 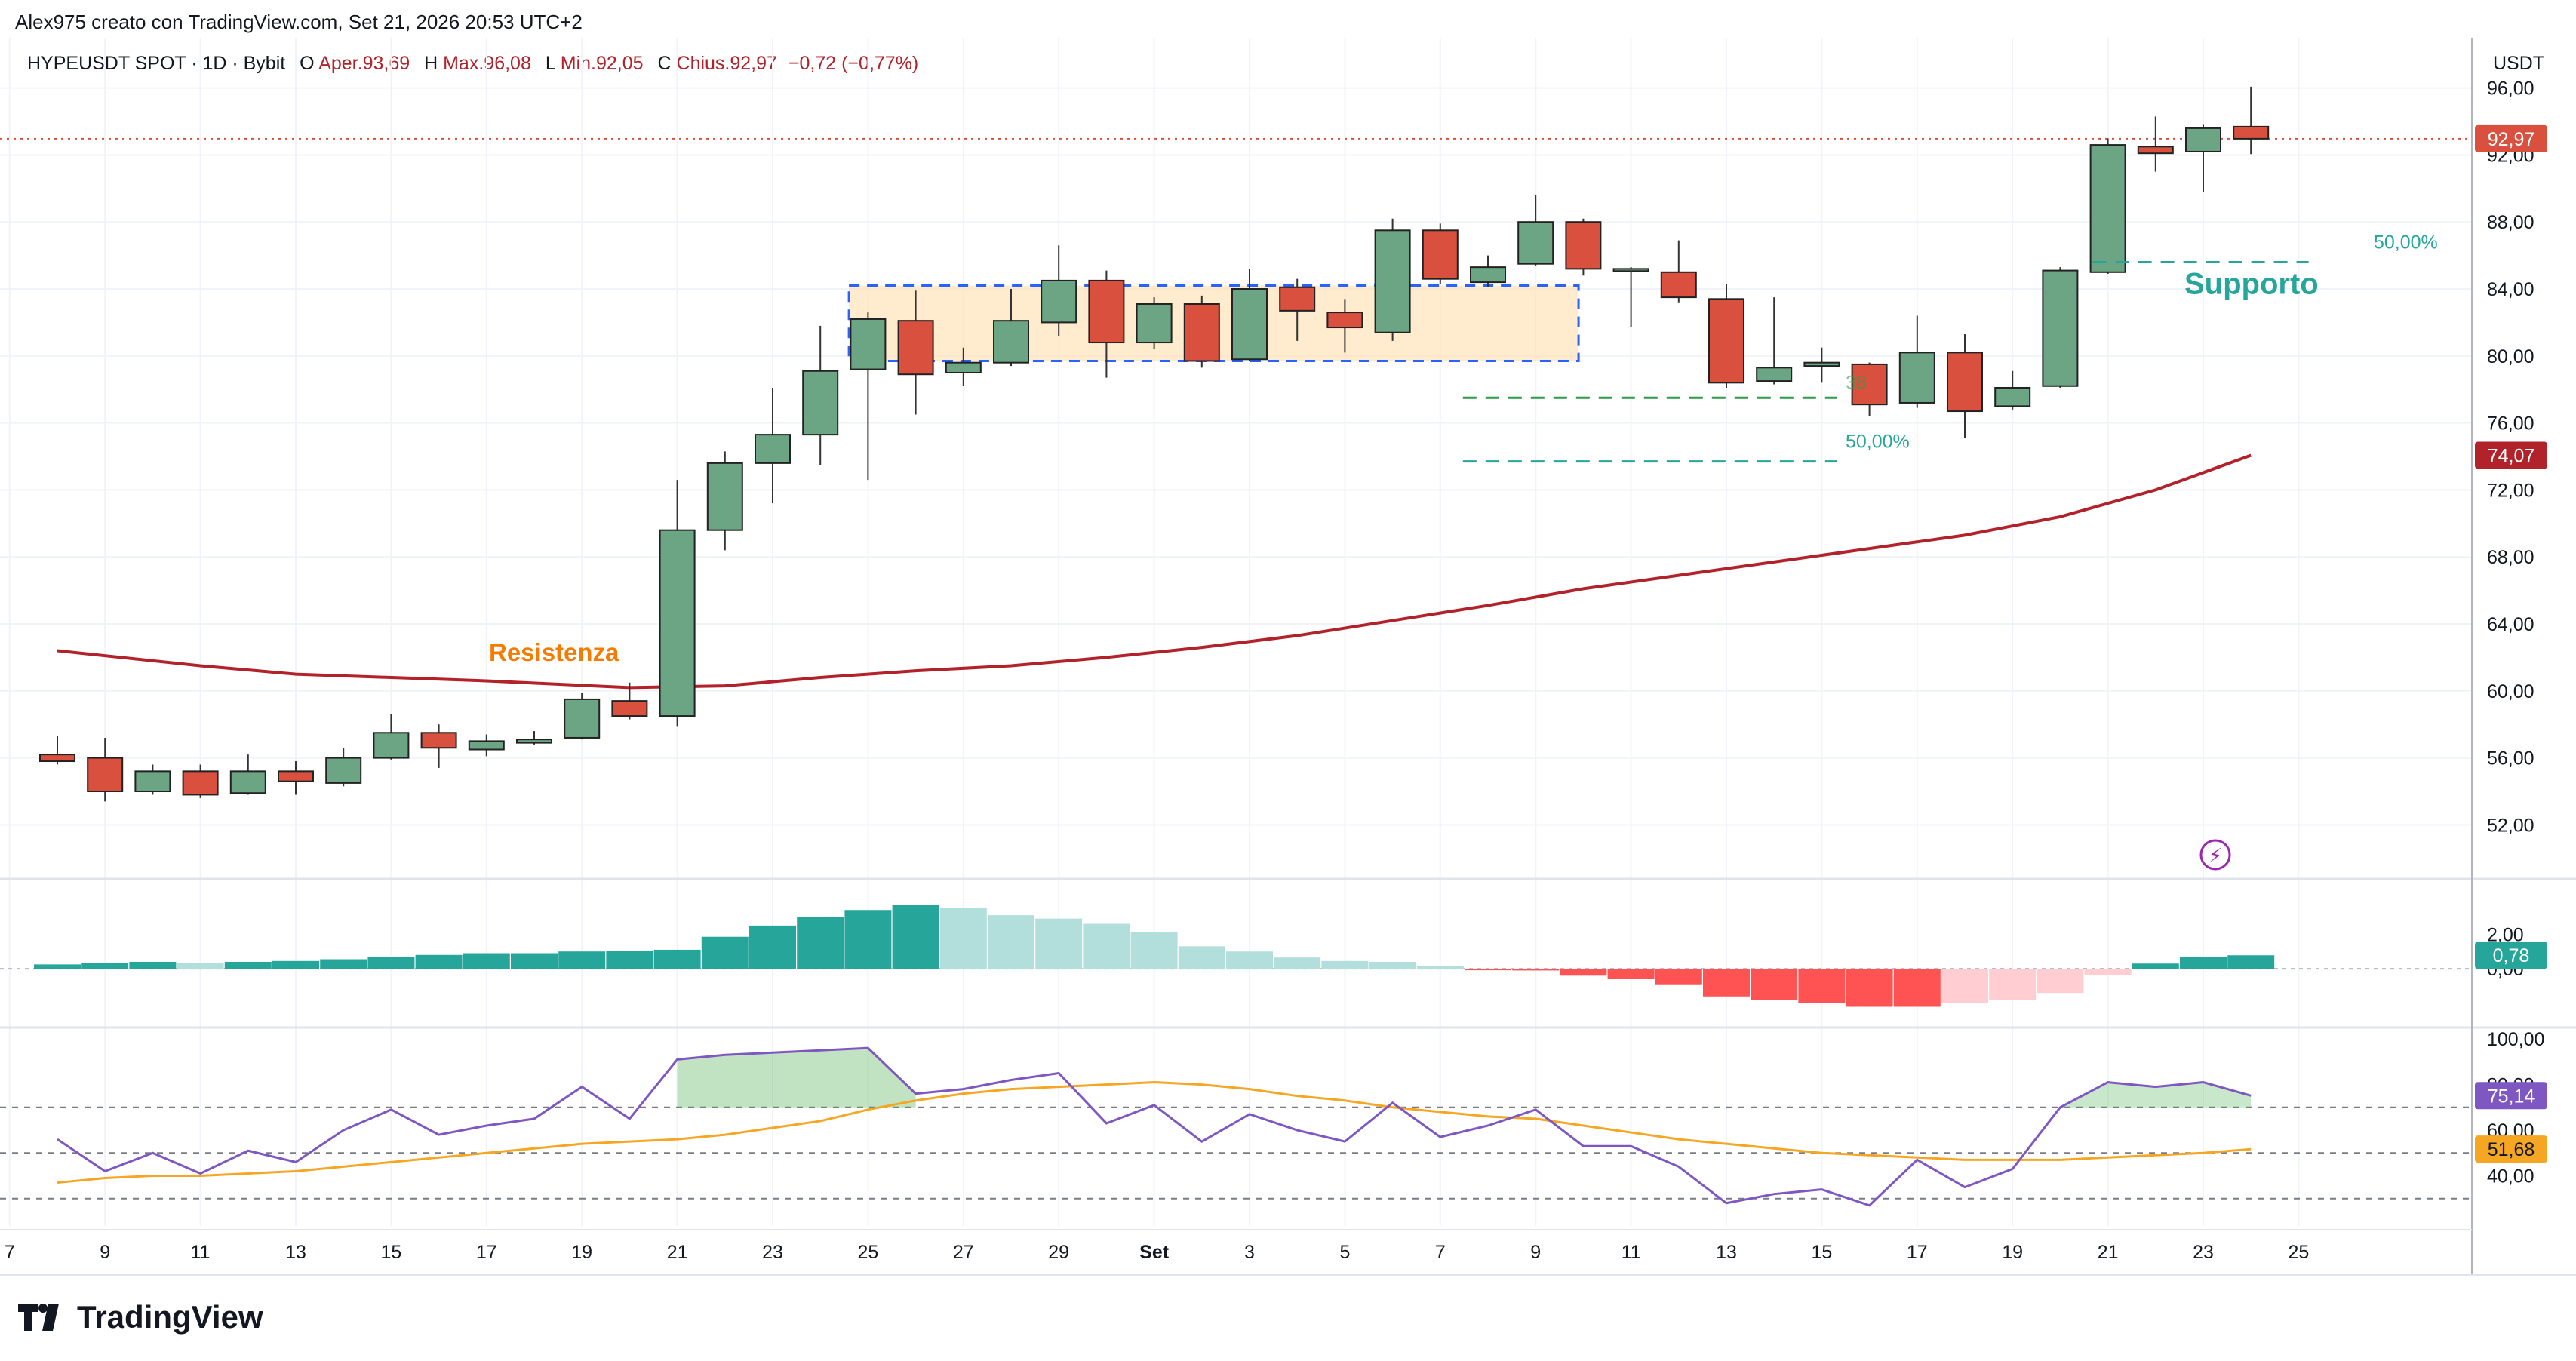 I want to click on symbol-name: HYPEUSDT SPOT · 1D · Bybit, so click(x=156, y=63).